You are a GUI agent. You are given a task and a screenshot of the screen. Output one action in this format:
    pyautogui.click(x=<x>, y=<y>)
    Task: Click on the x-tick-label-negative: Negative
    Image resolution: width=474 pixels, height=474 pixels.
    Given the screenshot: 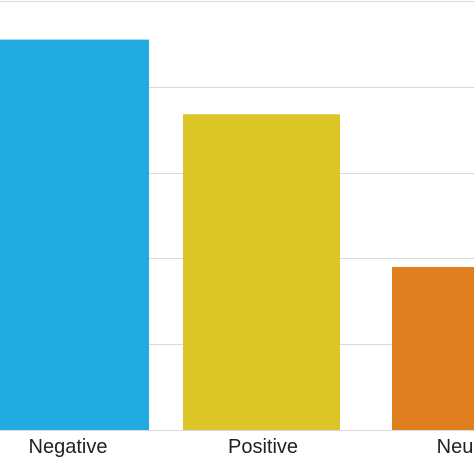 What is the action you would take?
    pyautogui.click(x=68, y=447)
    